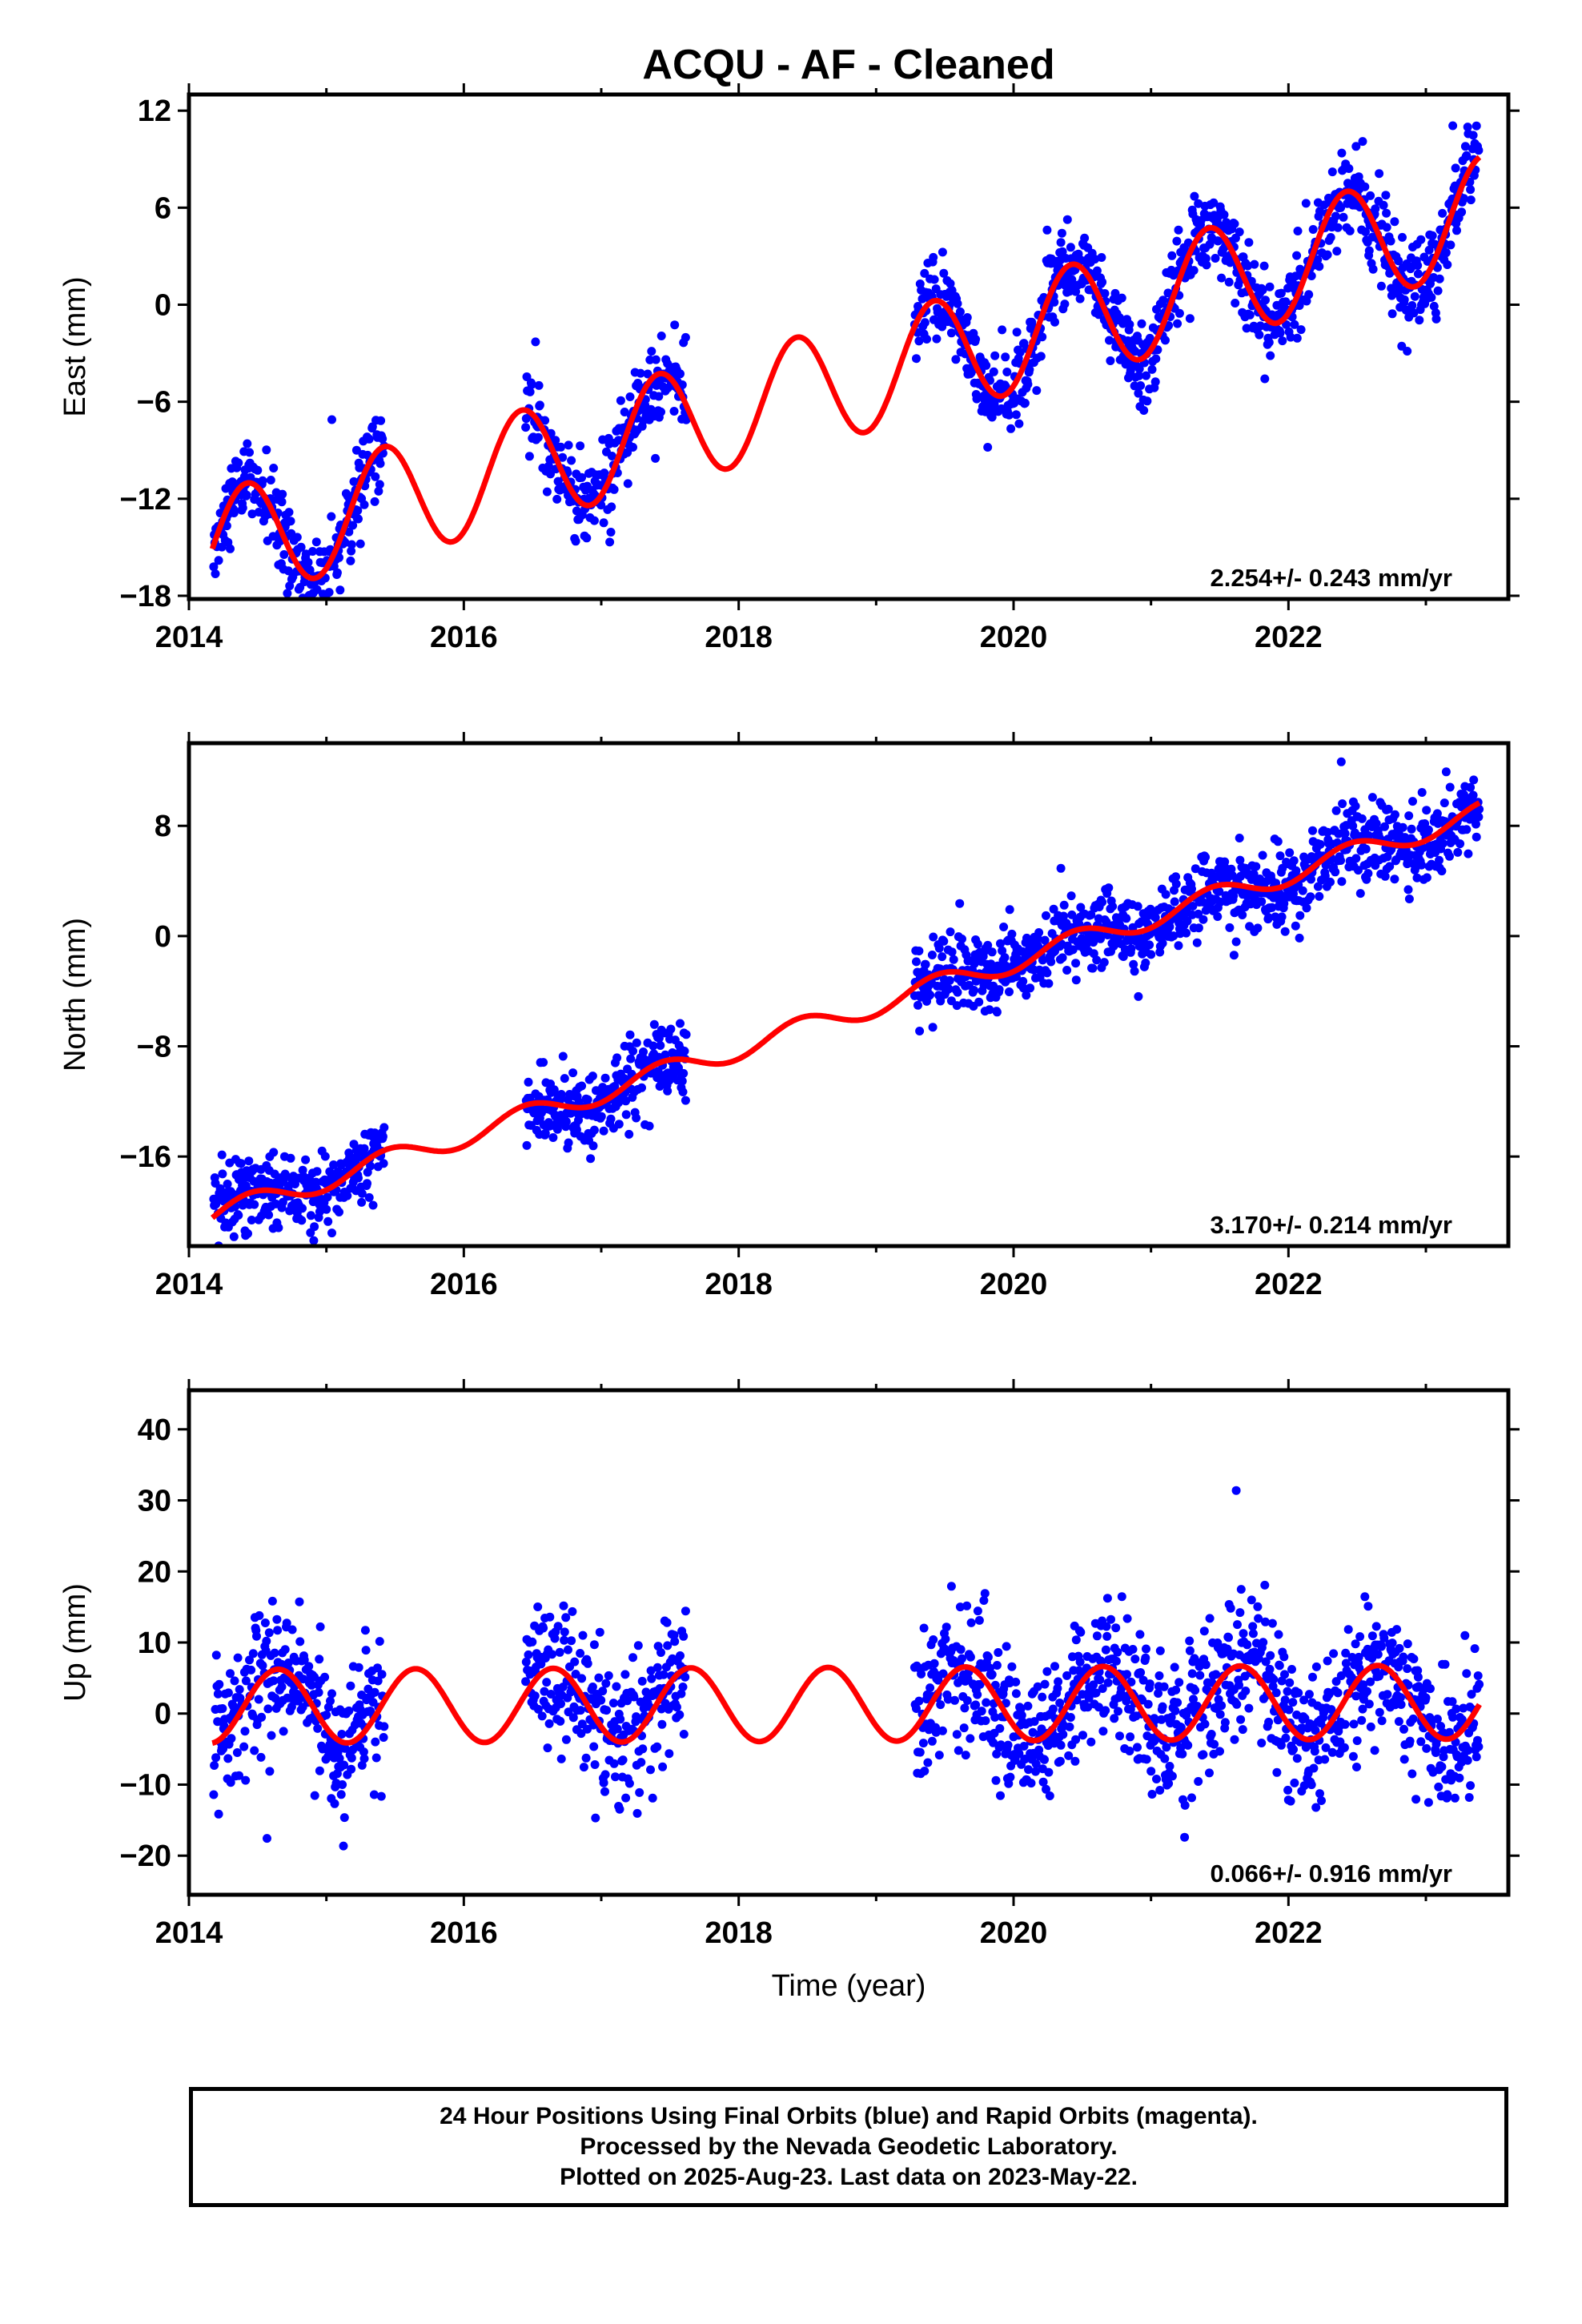 The height and width of the screenshot is (2324, 1582). What do you see at coordinates (739, 637) in the screenshot?
I see `x-tick-label: 2018` at bounding box center [739, 637].